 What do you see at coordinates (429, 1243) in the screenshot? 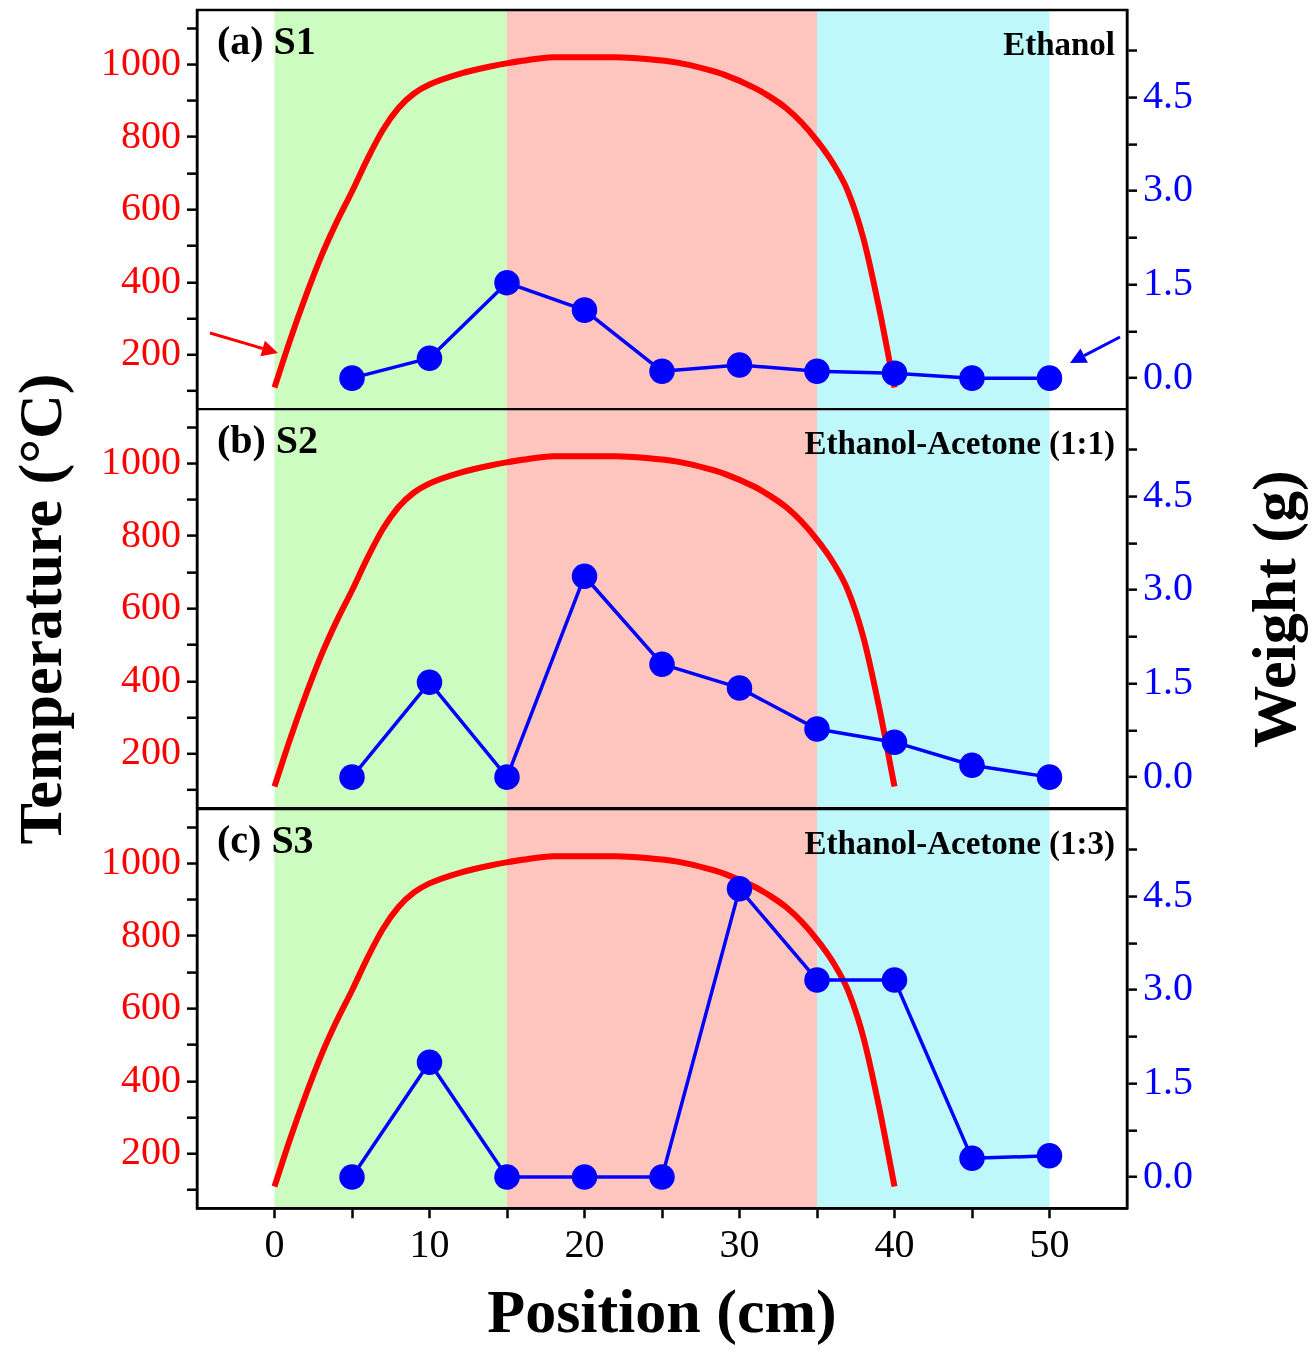
I see `x-tick-label: 10` at bounding box center [429, 1243].